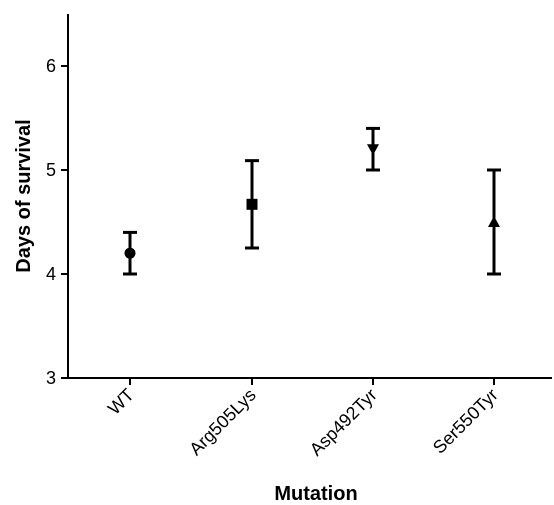  What do you see at coordinates (303, 419) in the screenshot?
I see `x-ticks: WT Arg505Lys Asp492Tyr Ser550Tyr` at bounding box center [303, 419].